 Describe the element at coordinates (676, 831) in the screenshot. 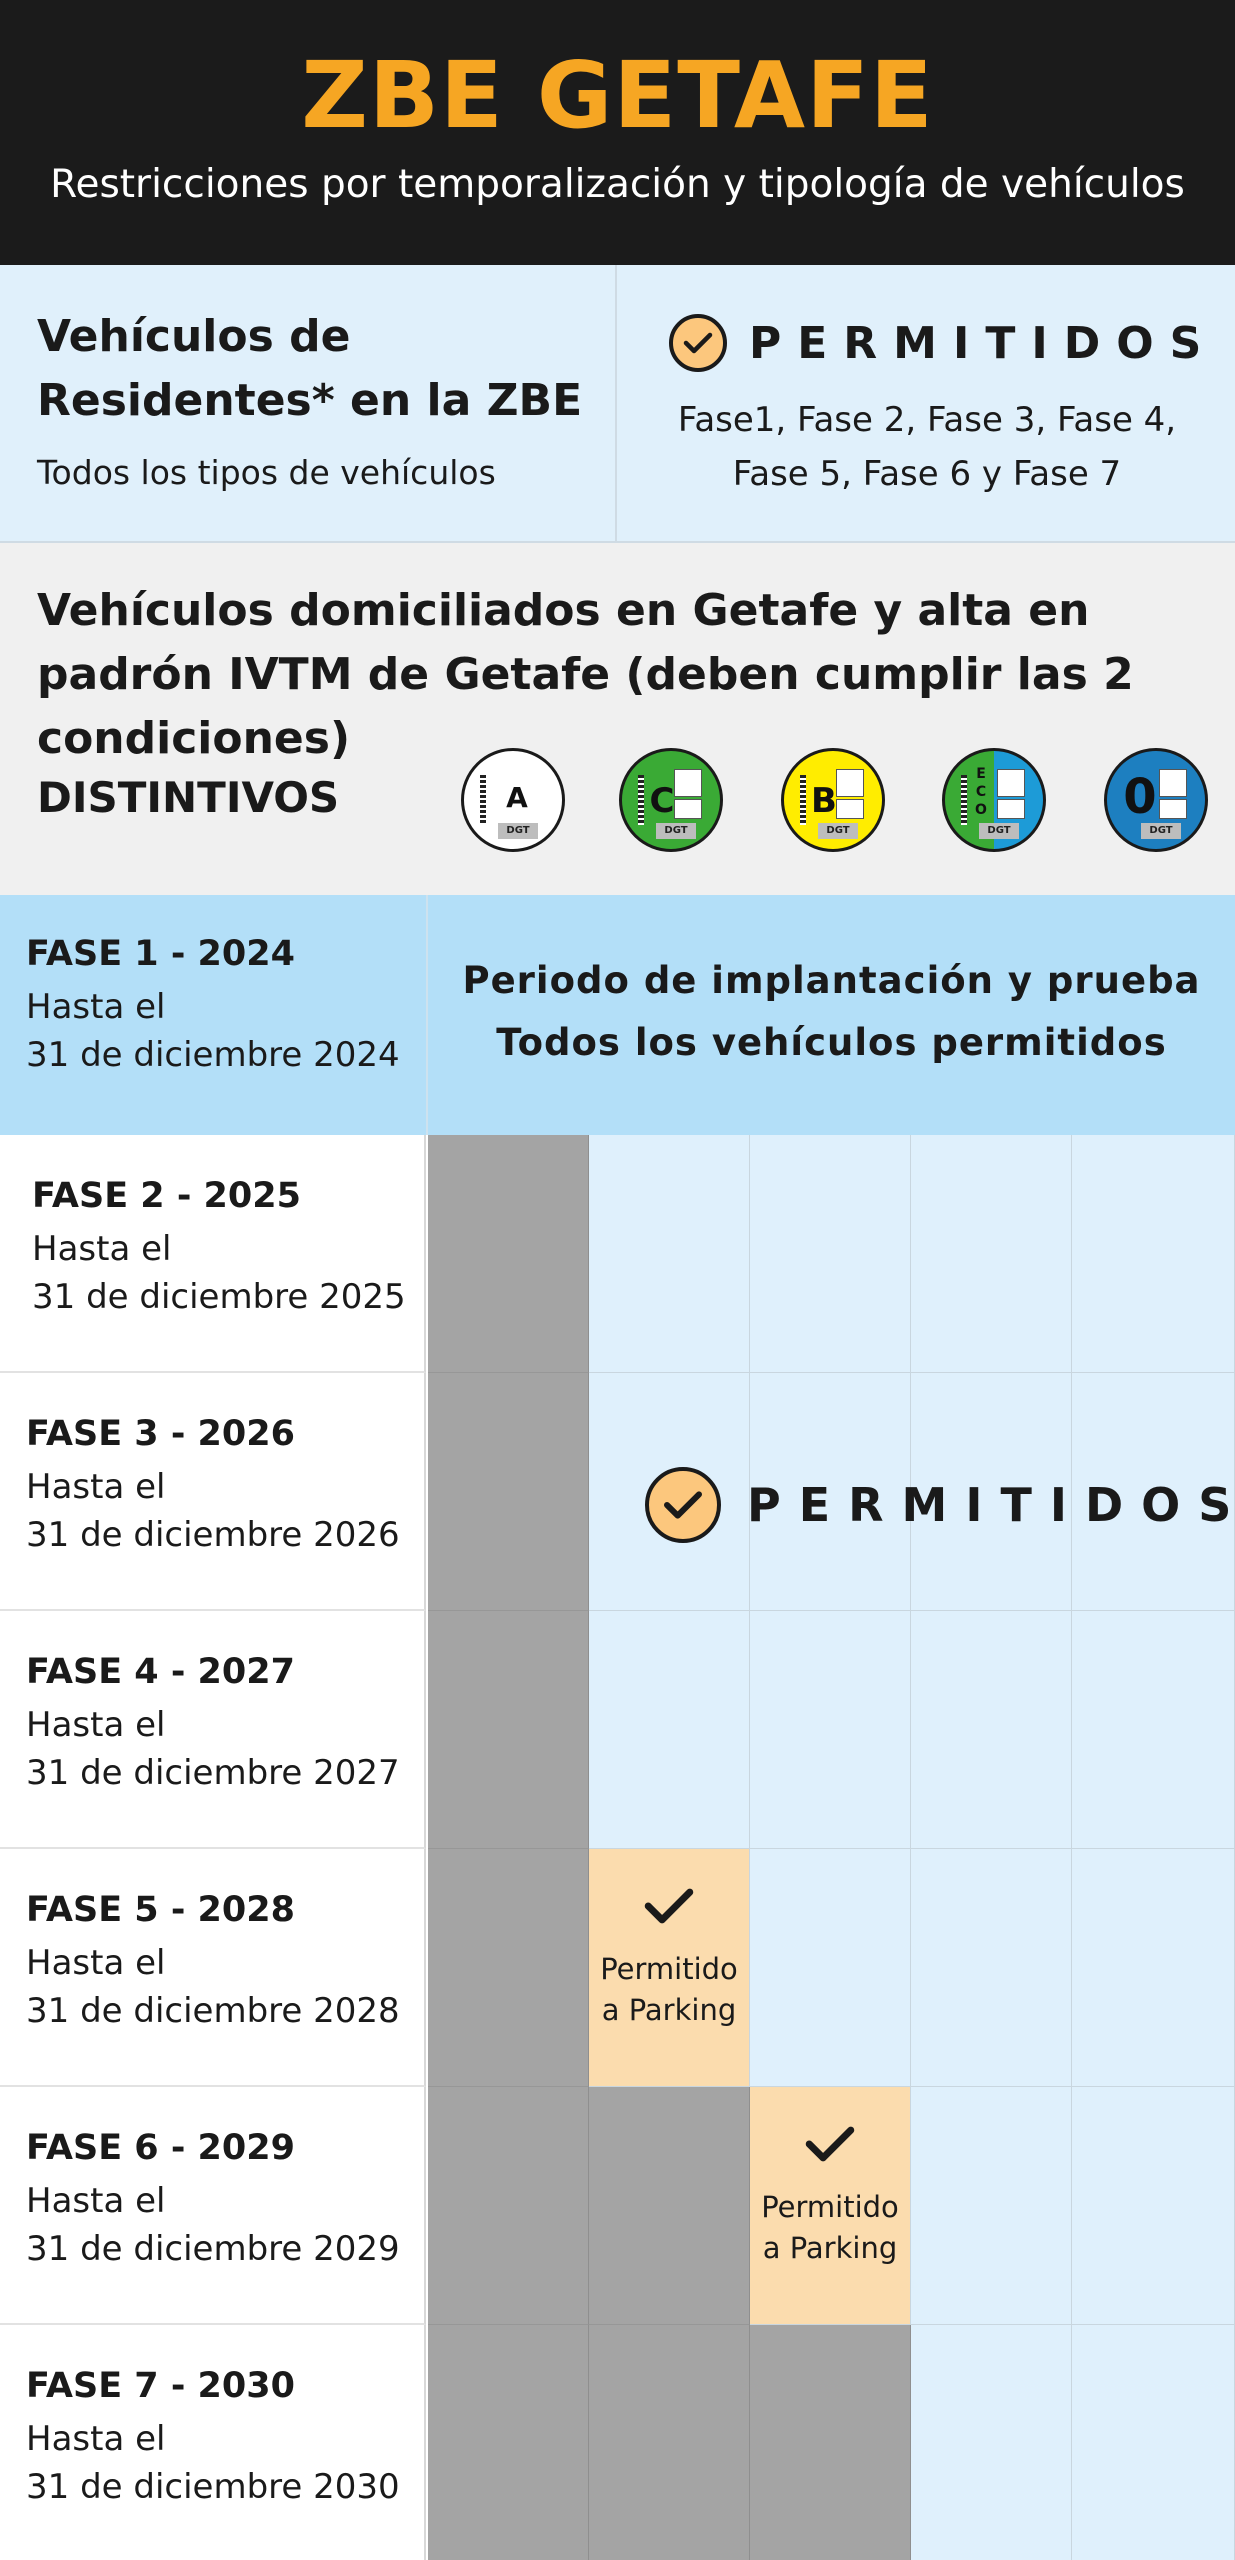

I see `badge-c-dgt: DGT` at that location.